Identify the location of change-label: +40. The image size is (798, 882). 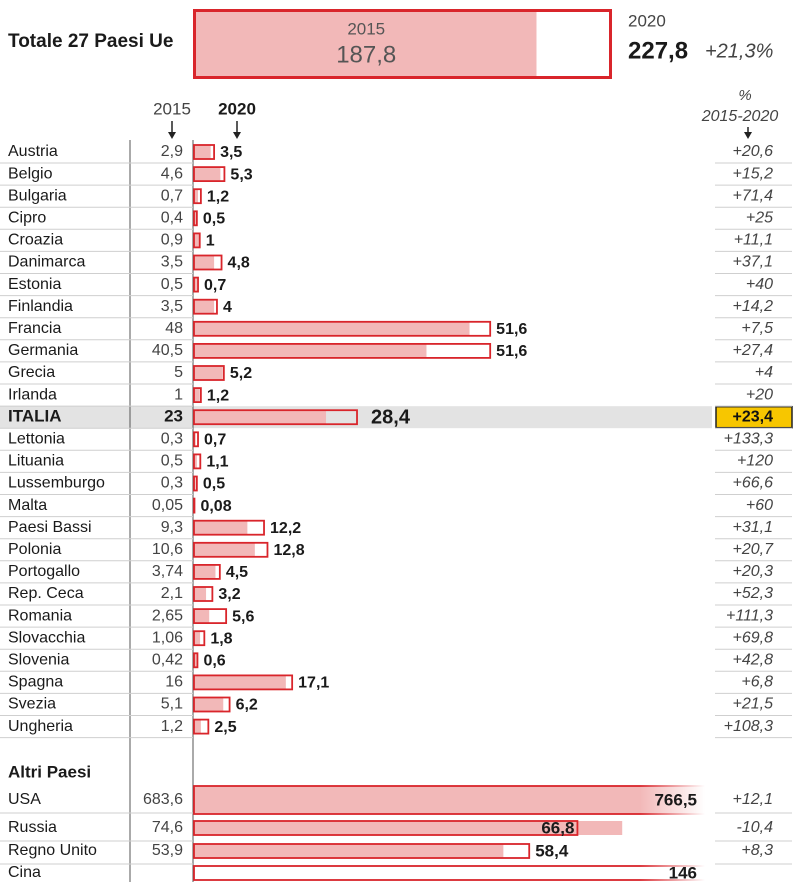
(759, 284).